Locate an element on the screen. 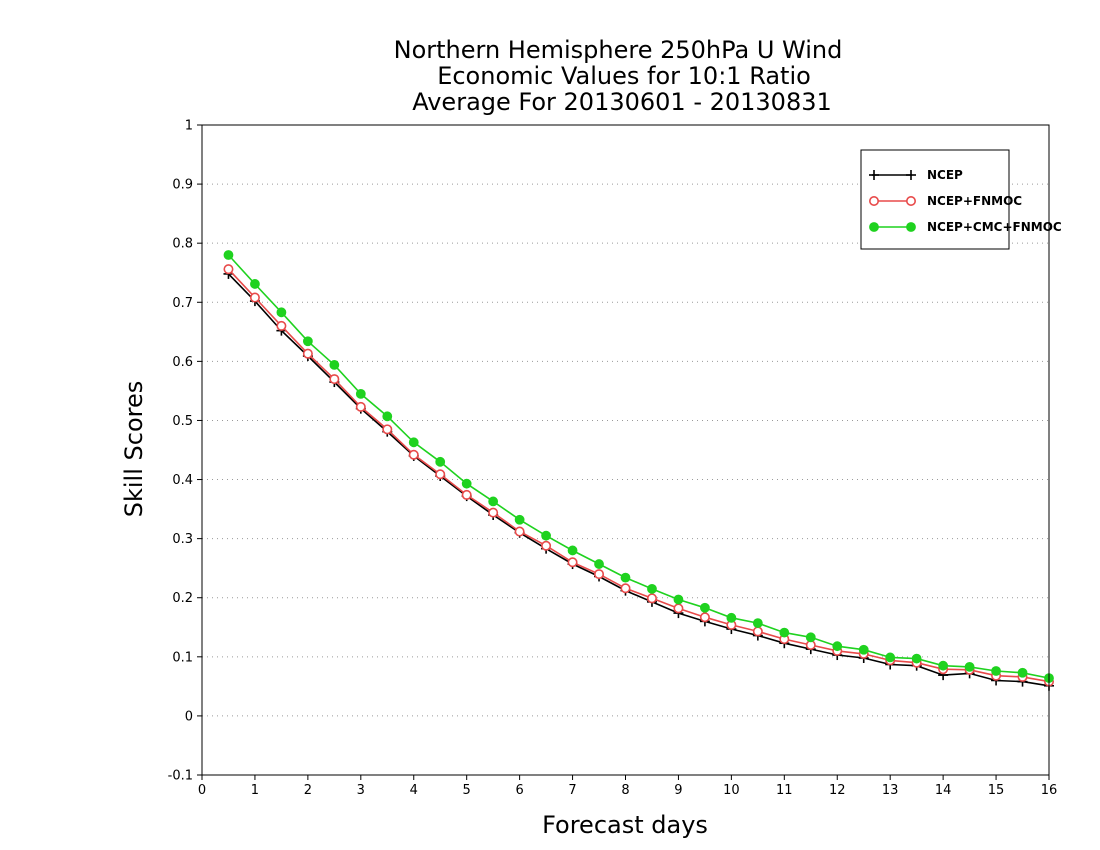 This screenshot has width=1100, height=850. x-tick-label: 11 is located at coordinates (784, 790).